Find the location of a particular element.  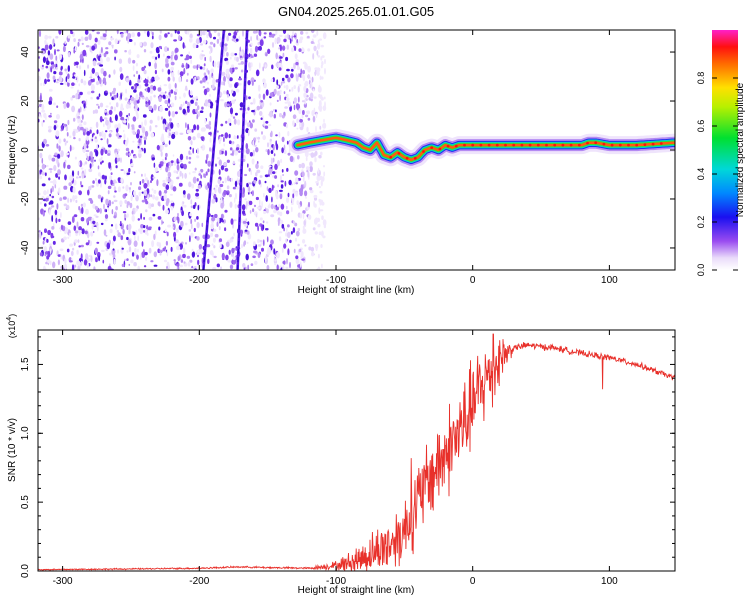

x-tick-label: -100 is located at coordinates (336, 581).